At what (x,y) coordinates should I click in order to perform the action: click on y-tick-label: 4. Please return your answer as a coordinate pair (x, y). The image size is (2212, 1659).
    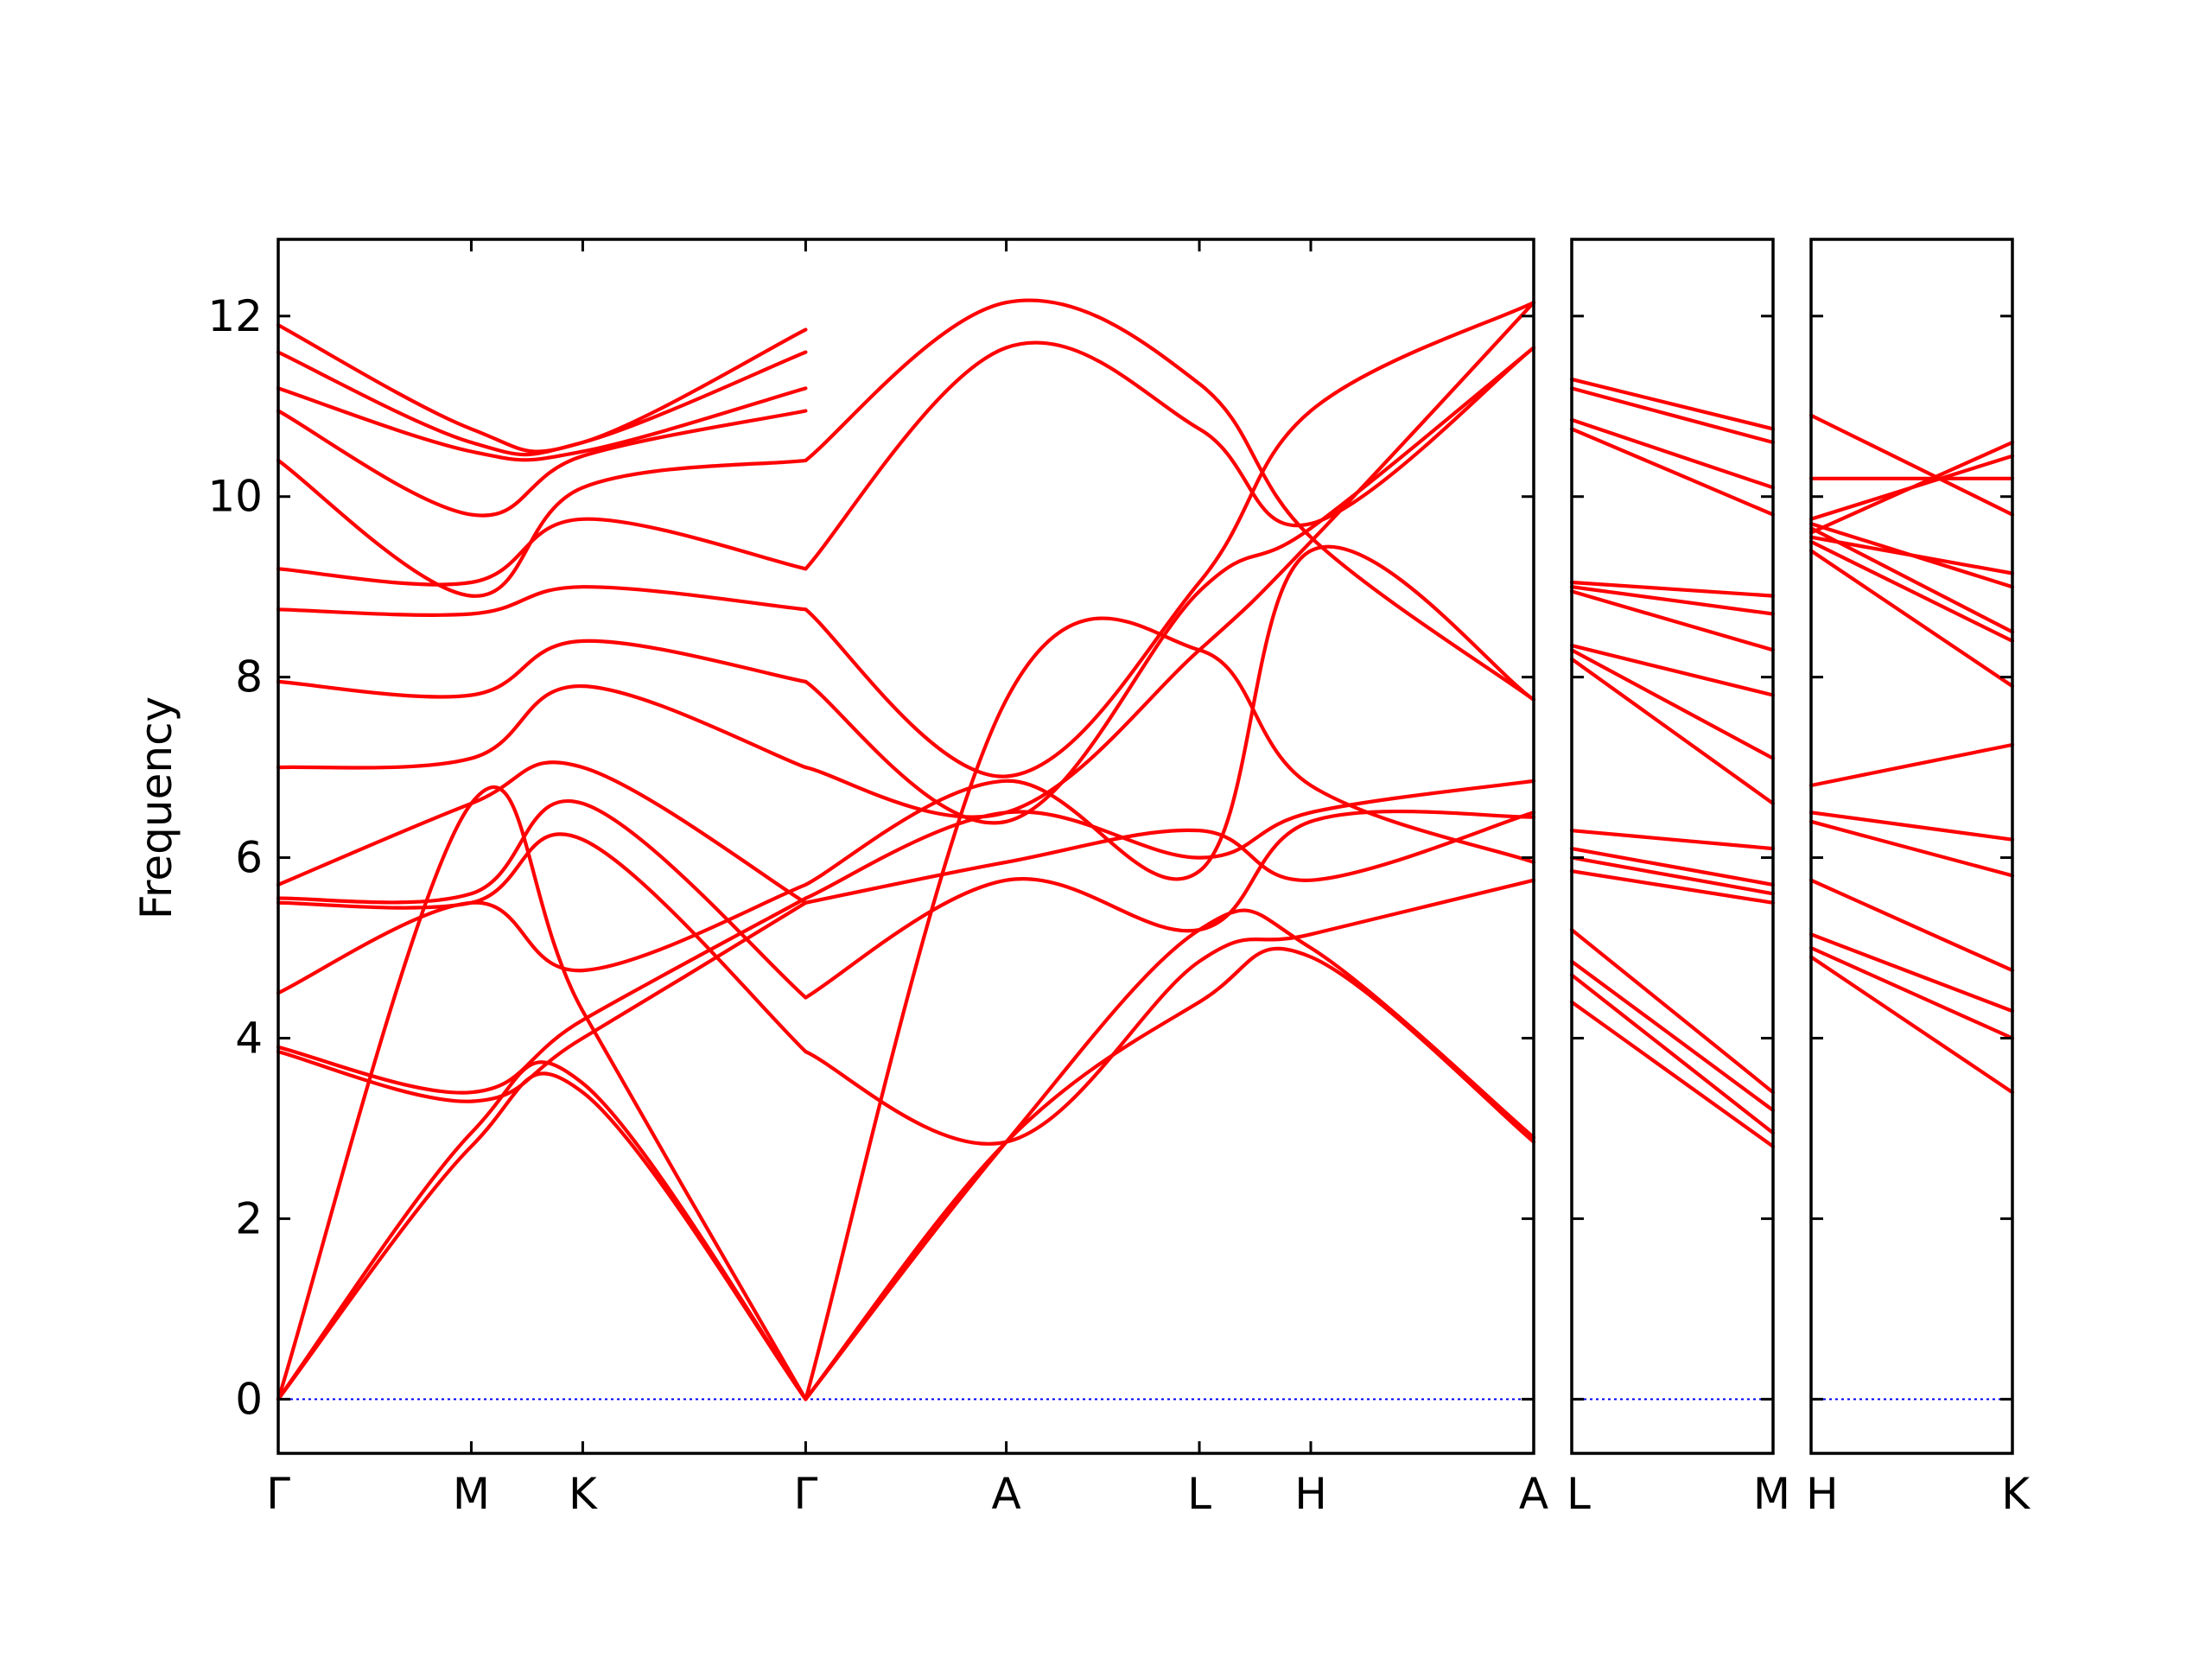
    Looking at the image, I should click on (249, 1038).